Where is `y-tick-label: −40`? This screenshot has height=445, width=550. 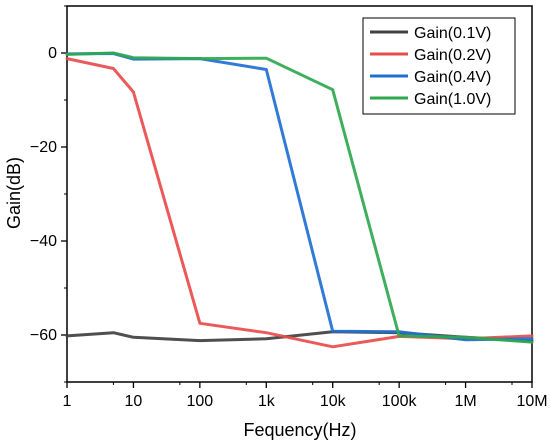 y-tick-label: −40 is located at coordinates (43, 241).